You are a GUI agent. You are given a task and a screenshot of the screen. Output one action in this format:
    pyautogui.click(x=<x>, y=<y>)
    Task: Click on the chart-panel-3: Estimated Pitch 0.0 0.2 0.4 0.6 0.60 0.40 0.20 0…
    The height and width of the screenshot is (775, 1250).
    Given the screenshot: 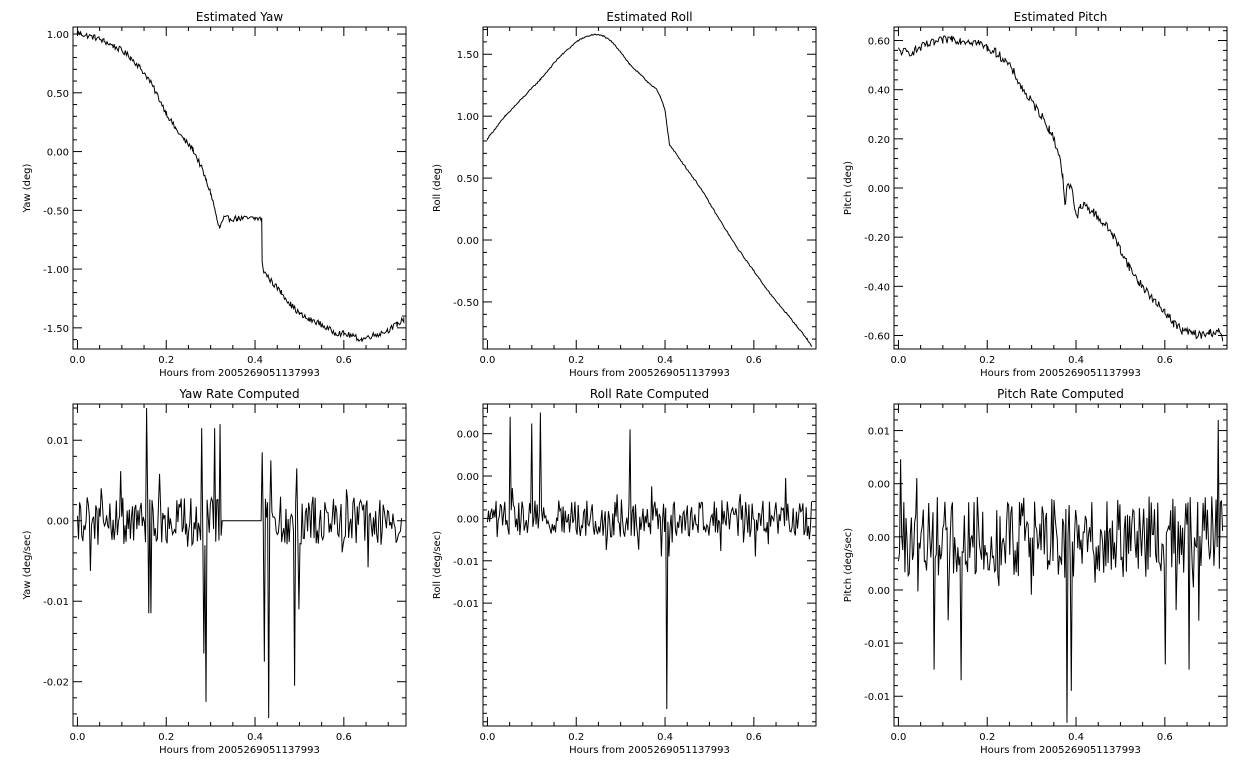 What is the action you would take?
    pyautogui.click(x=1035, y=194)
    